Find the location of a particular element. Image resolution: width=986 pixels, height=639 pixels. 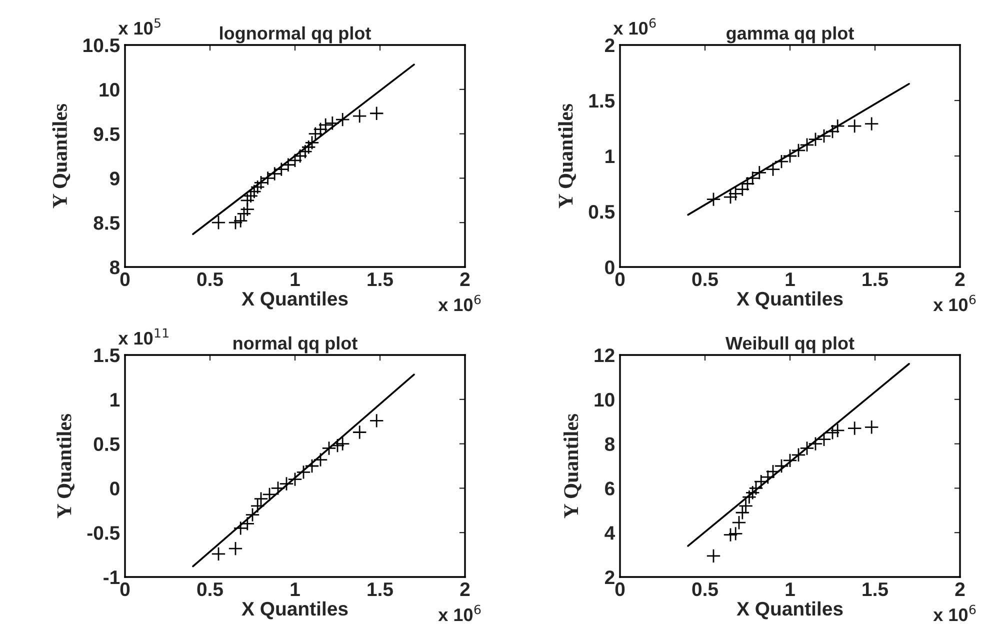

y-tick-label: 9 is located at coordinates (115, 179).